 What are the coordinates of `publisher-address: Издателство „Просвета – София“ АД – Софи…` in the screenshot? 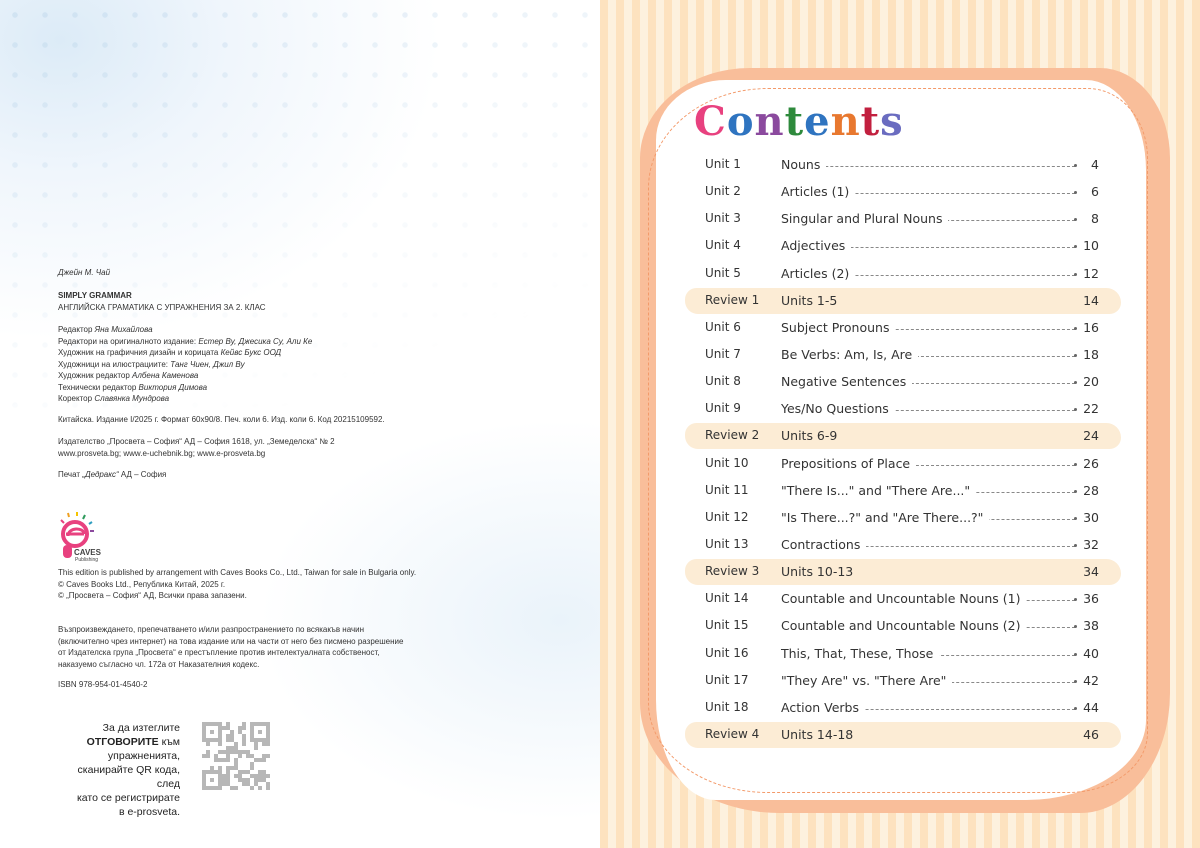 It's located at (196, 441).